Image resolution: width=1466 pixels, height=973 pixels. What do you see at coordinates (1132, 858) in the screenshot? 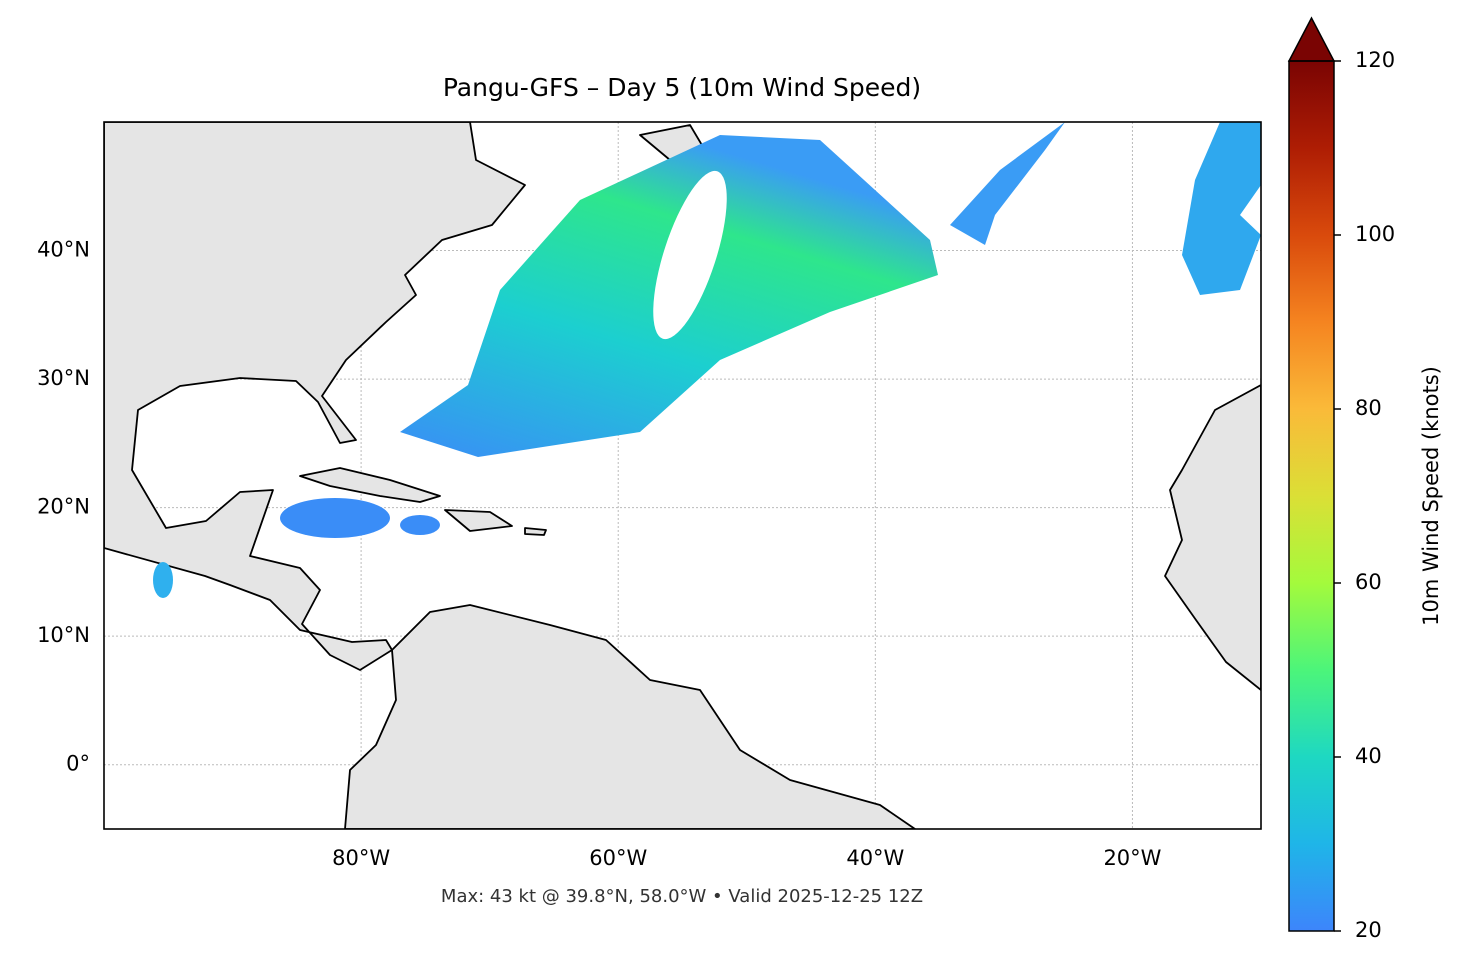
I see `x-tick-label: 20°W` at bounding box center [1132, 858].